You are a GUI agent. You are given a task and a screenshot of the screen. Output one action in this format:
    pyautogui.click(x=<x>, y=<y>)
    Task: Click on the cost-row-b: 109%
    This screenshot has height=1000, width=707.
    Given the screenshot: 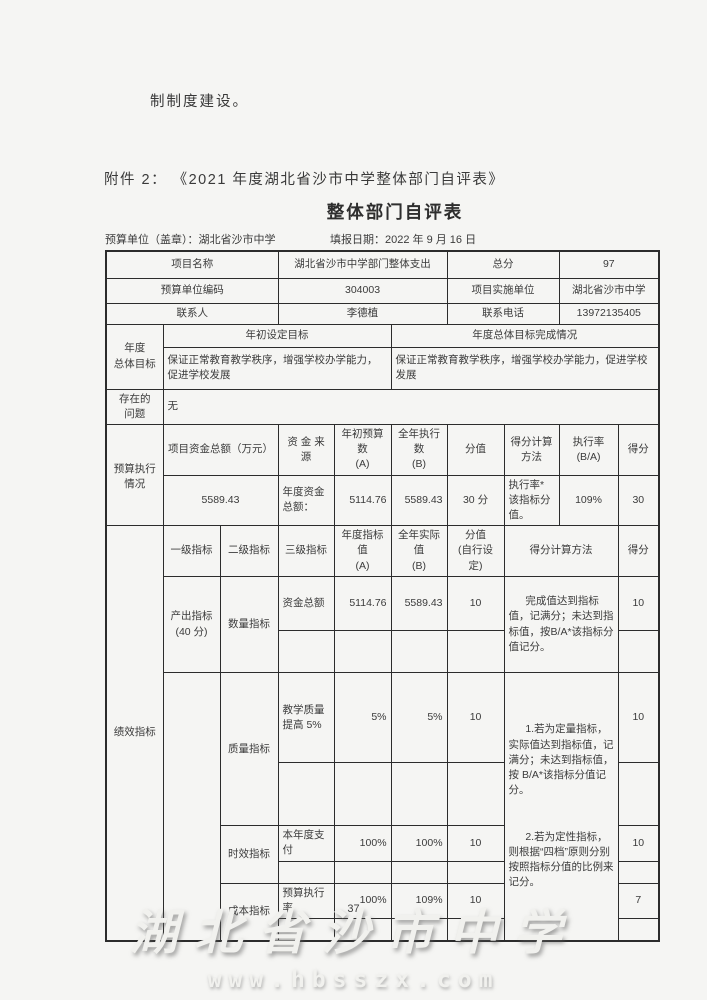 What is the action you would take?
    pyautogui.click(x=419, y=901)
    